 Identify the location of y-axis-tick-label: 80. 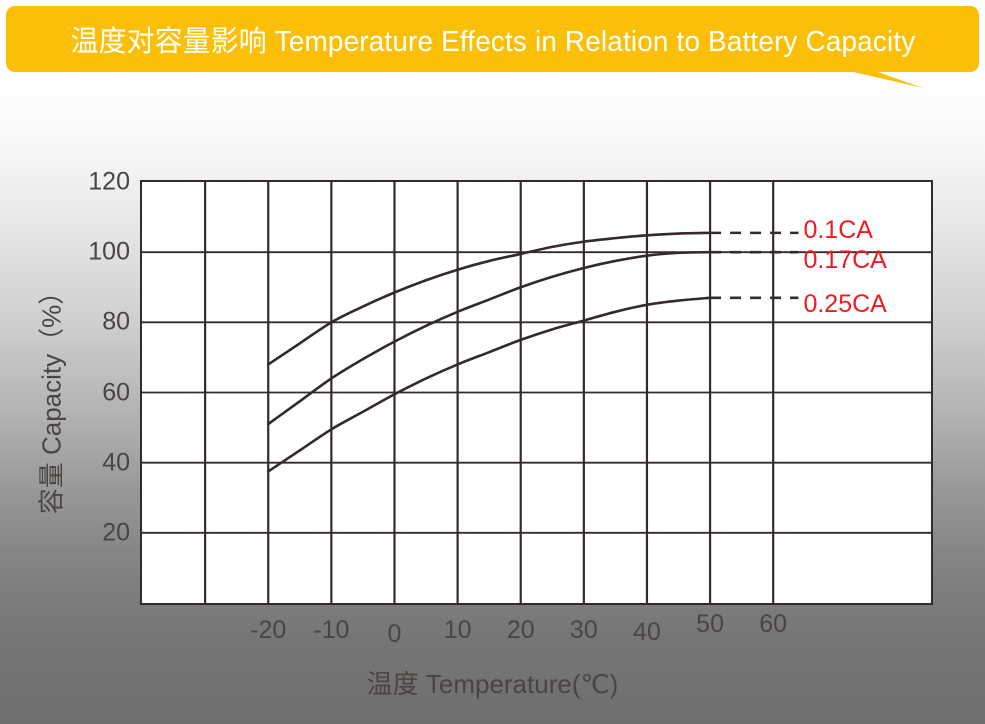
(116, 321).